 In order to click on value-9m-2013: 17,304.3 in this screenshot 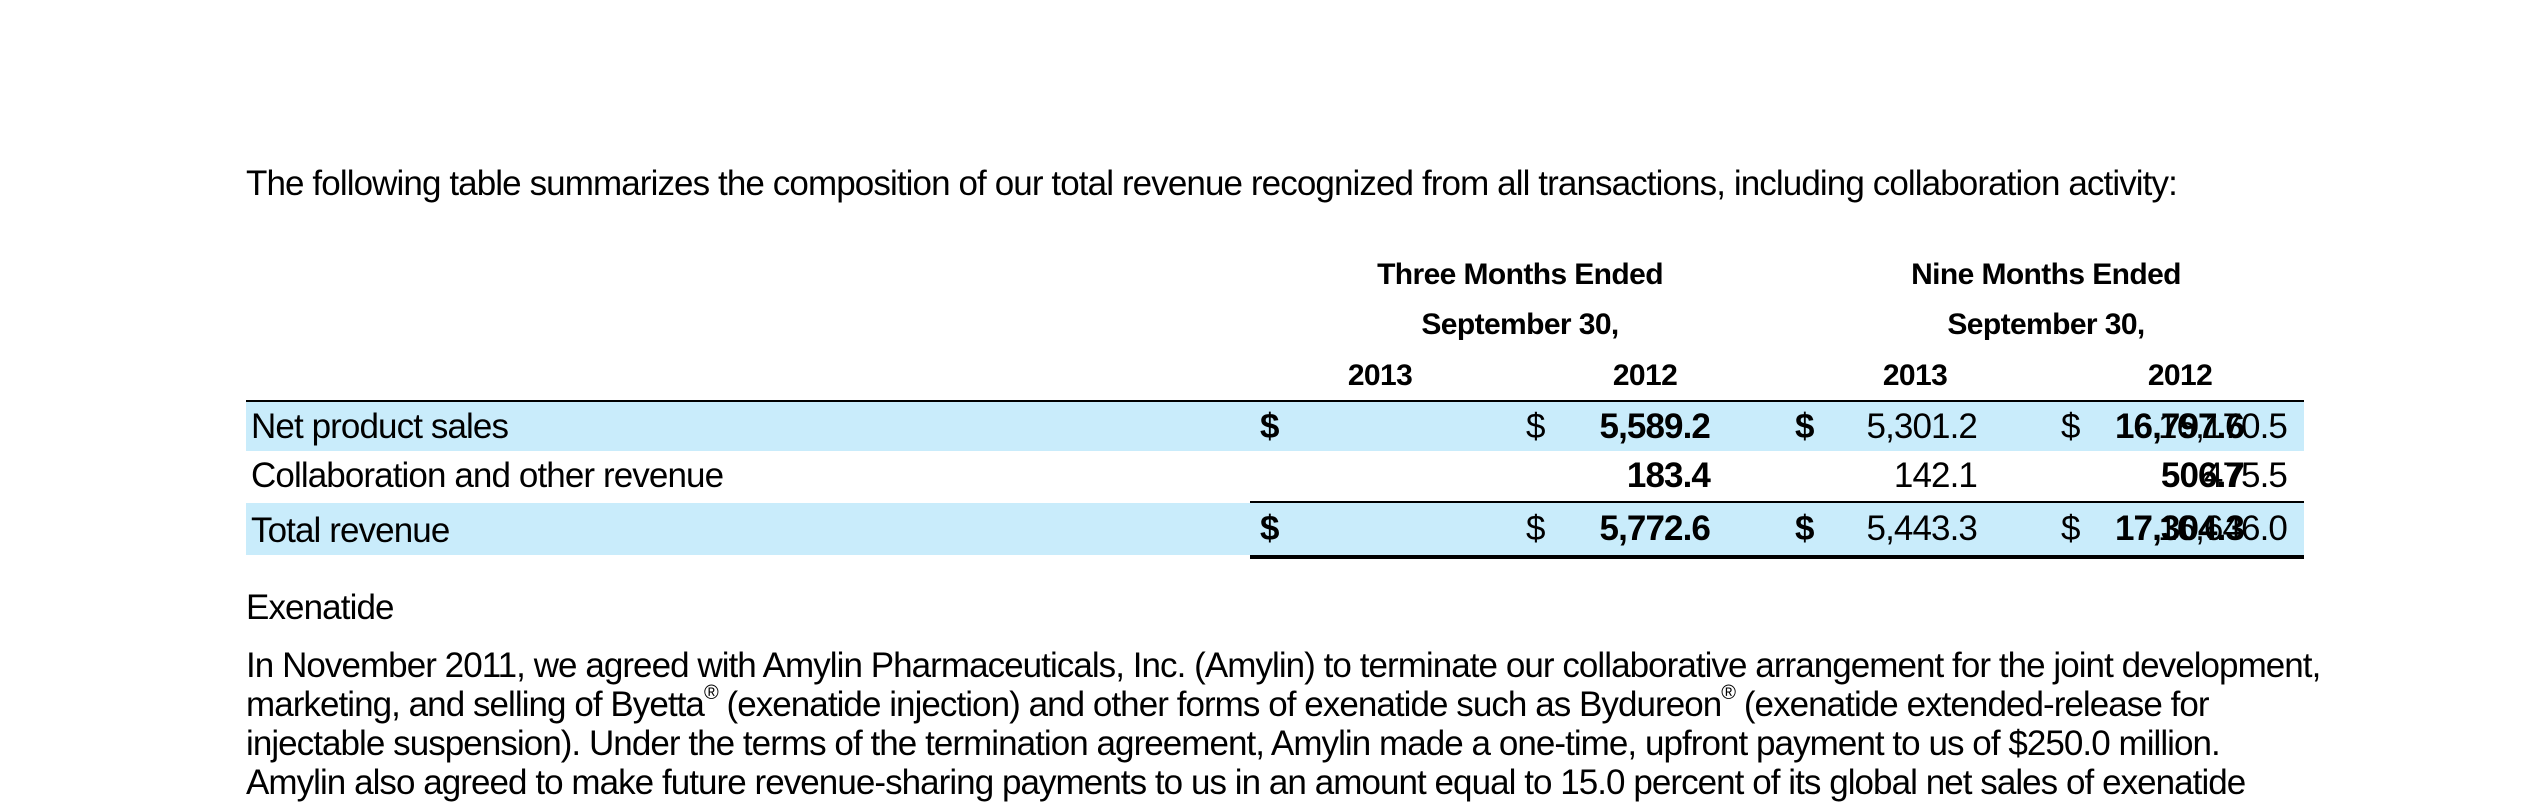, I will do `click(2179, 528)`.